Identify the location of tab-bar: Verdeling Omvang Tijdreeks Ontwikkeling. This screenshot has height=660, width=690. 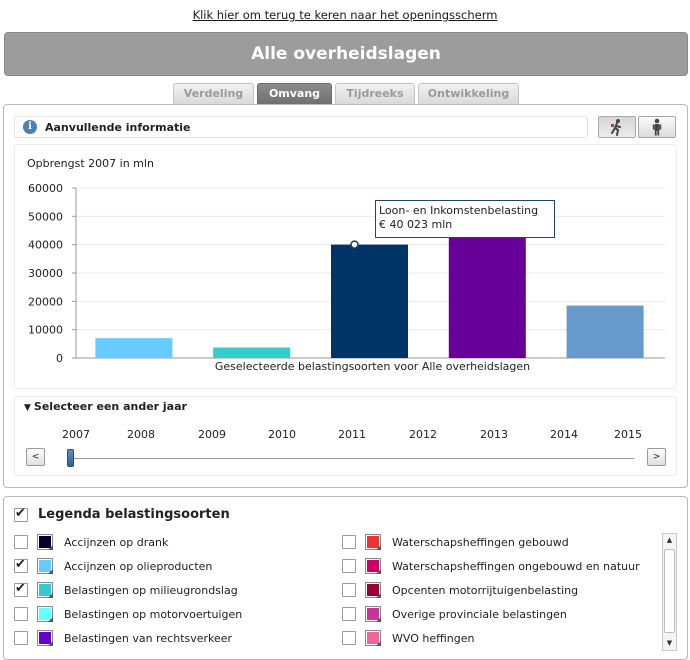
(345, 94).